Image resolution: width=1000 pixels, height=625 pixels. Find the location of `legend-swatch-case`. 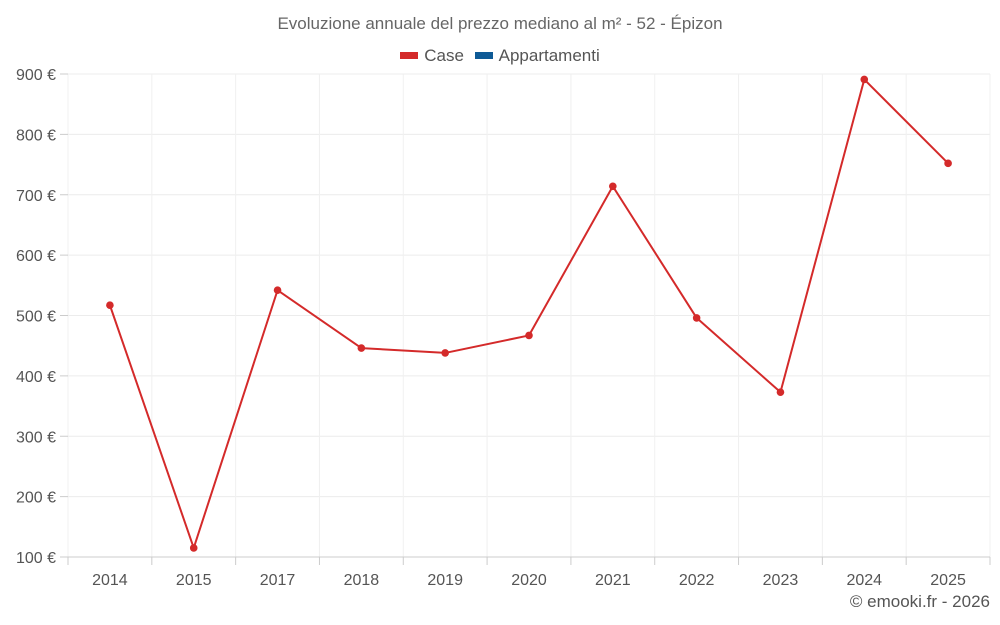

legend-swatch-case is located at coordinates (409, 55).